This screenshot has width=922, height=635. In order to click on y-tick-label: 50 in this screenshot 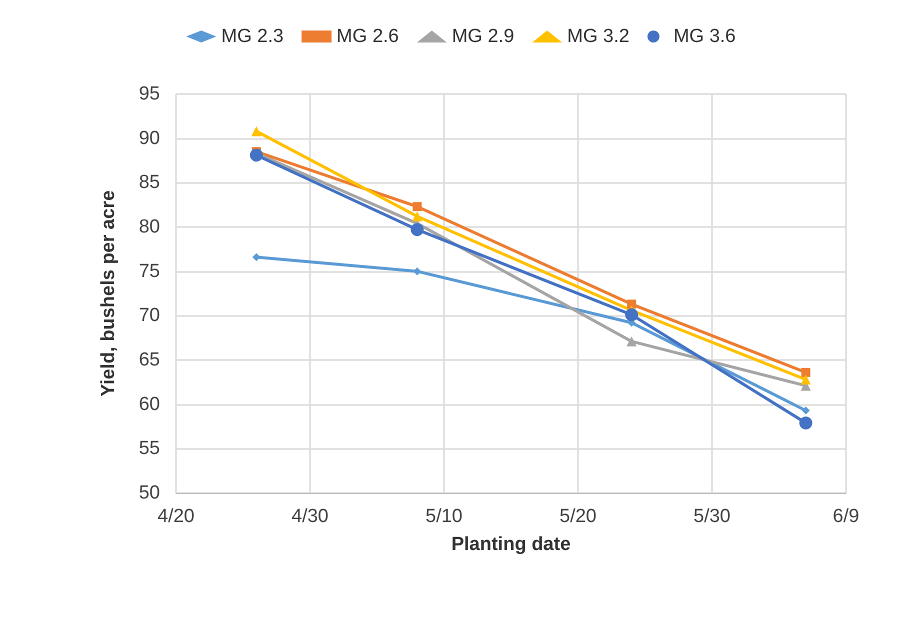, I will do `click(149, 493)`.